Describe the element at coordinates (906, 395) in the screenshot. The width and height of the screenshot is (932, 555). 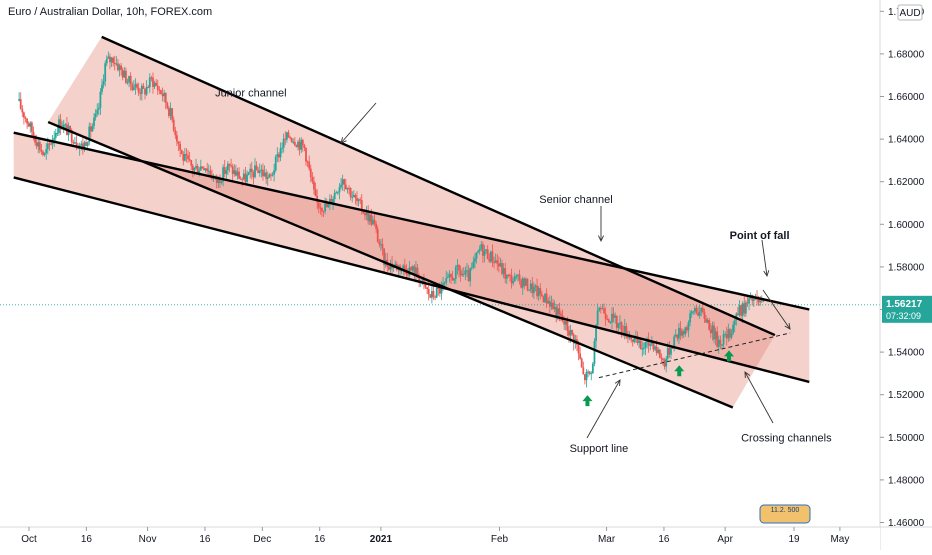
I see `y-tick-label-3: 1.52000` at that location.